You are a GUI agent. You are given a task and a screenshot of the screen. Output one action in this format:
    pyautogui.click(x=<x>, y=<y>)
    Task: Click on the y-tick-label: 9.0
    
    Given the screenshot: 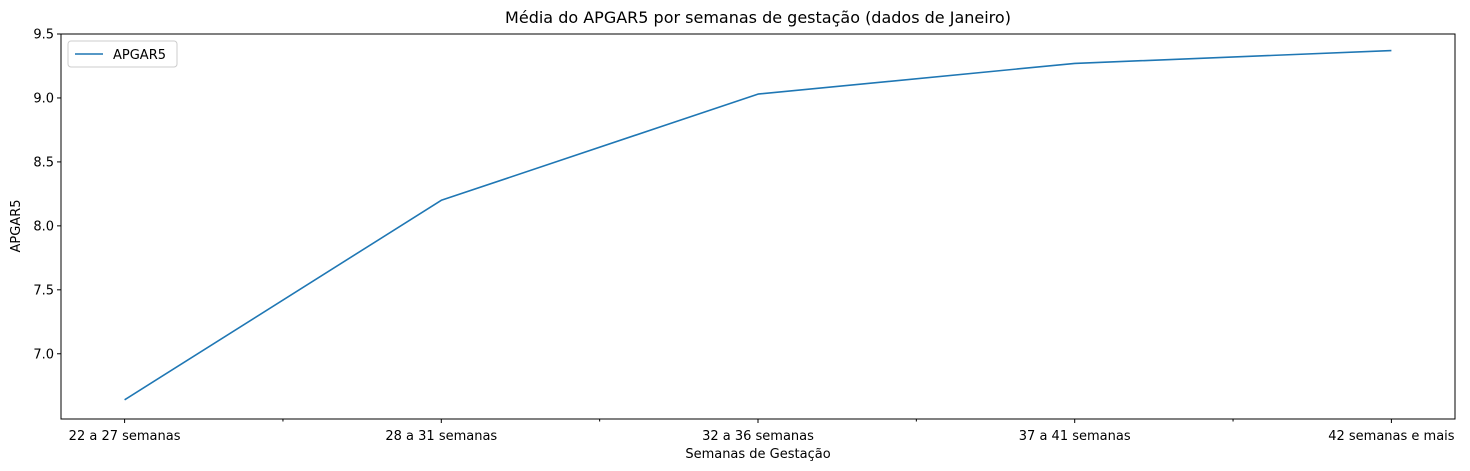 What is the action you would take?
    pyautogui.click(x=43, y=98)
    